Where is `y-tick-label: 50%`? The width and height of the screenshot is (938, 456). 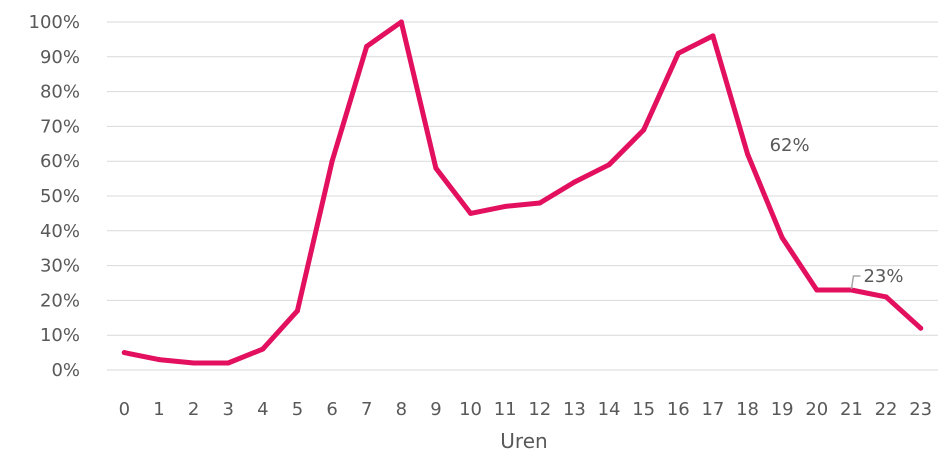 y-tick-label: 50% is located at coordinates (60, 196).